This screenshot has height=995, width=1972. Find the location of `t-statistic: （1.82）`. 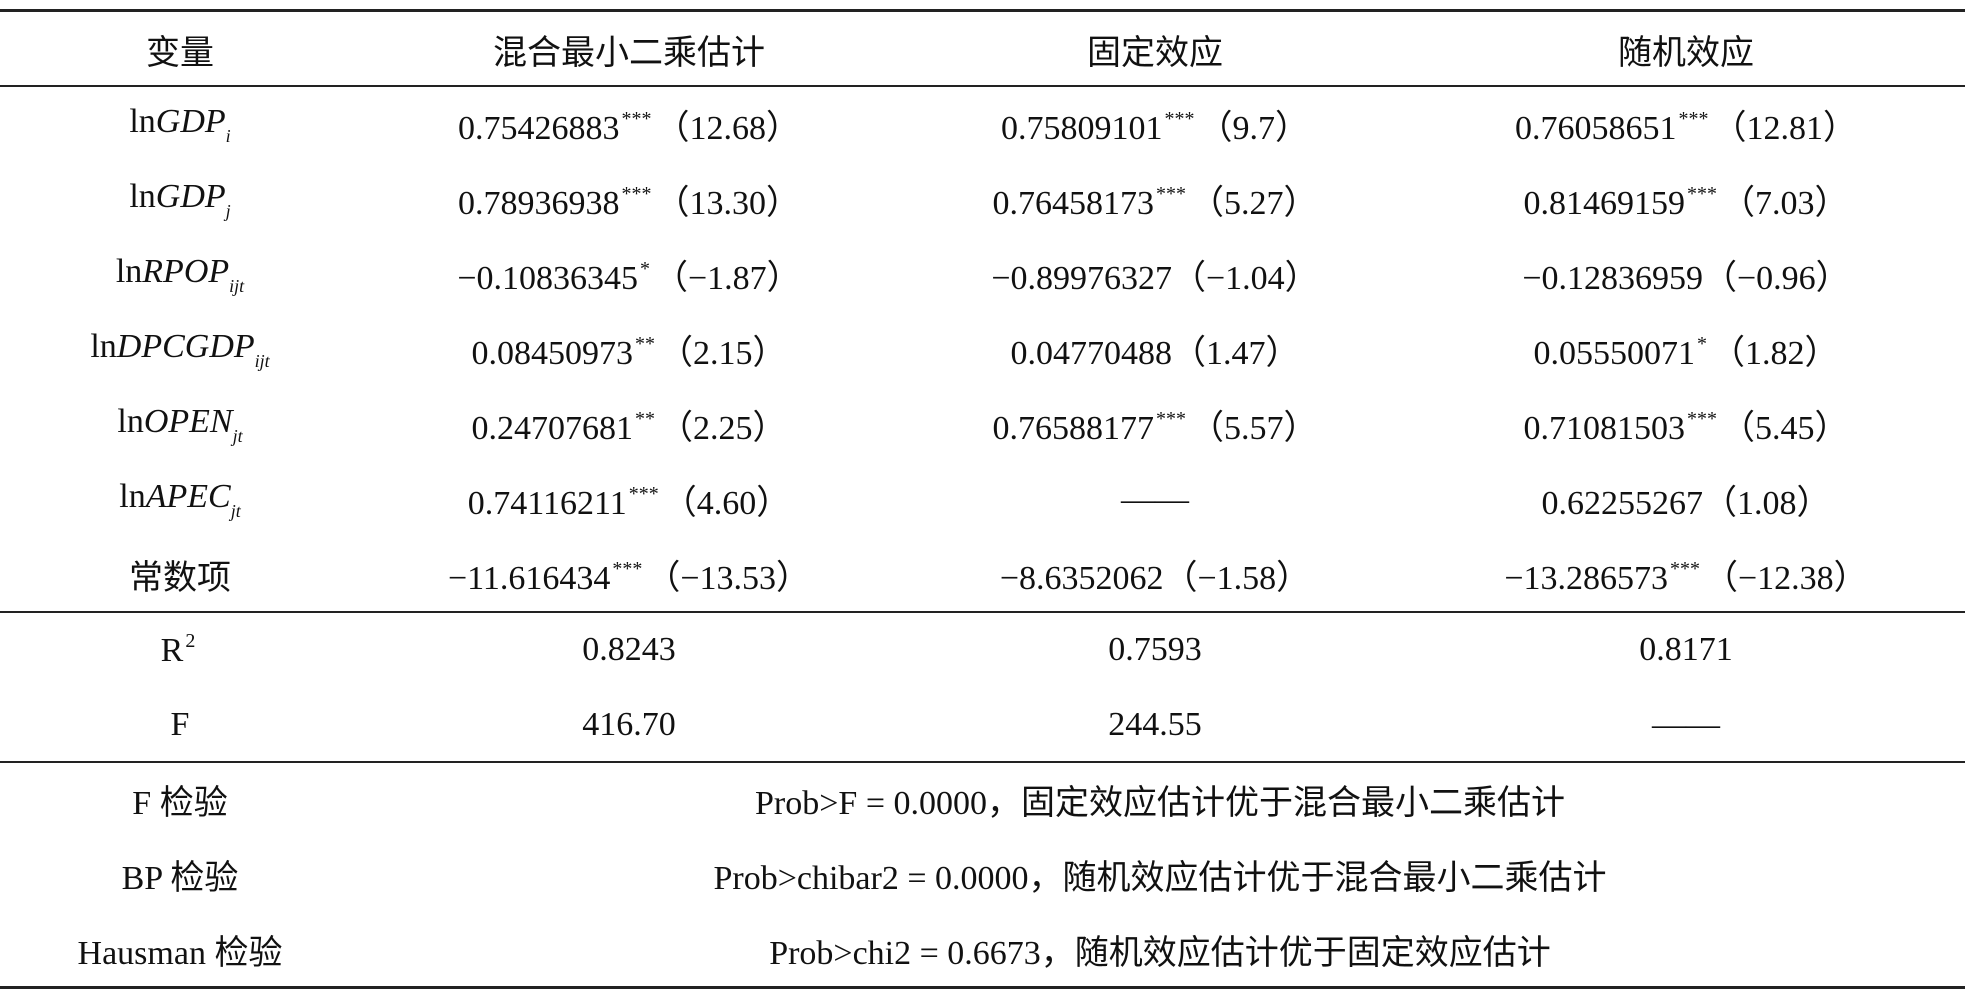

t-statistic: （1.82） is located at coordinates (1775, 353).